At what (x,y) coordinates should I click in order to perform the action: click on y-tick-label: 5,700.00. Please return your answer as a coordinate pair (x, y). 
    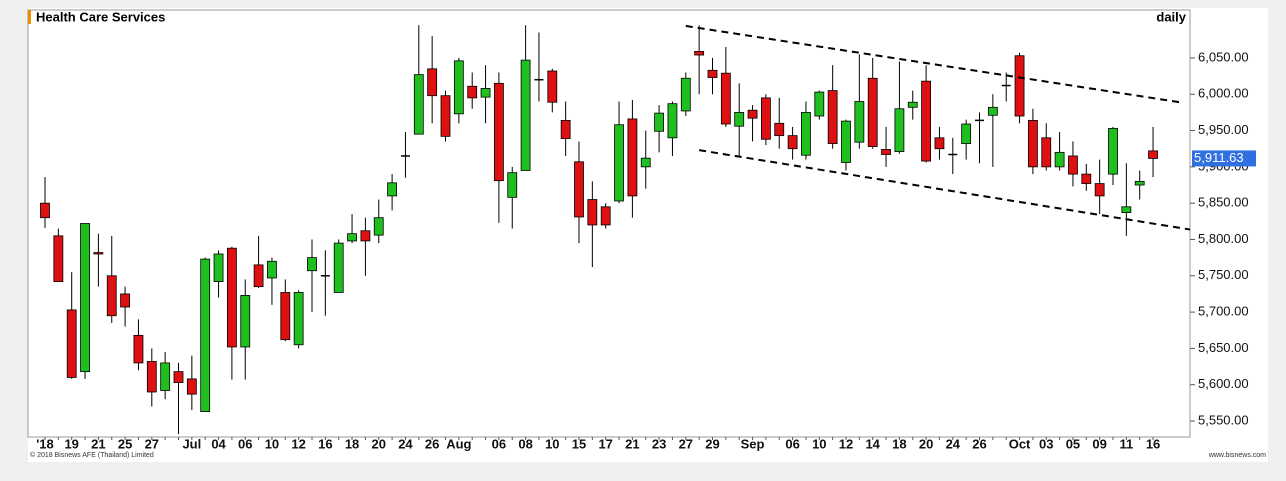
    Looking at the image, I should click on (1223, 311).